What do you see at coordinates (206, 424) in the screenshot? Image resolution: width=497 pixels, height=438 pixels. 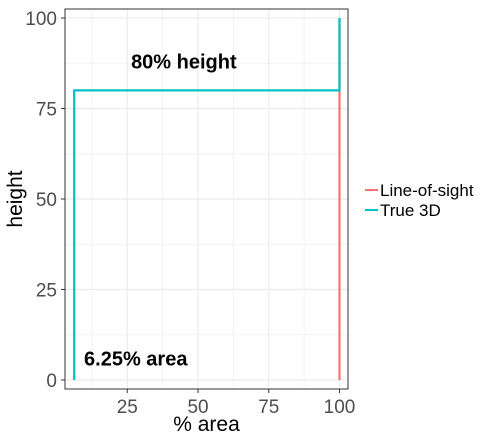 I see `x-axis-title: % area` at bounding box center [206, 424].